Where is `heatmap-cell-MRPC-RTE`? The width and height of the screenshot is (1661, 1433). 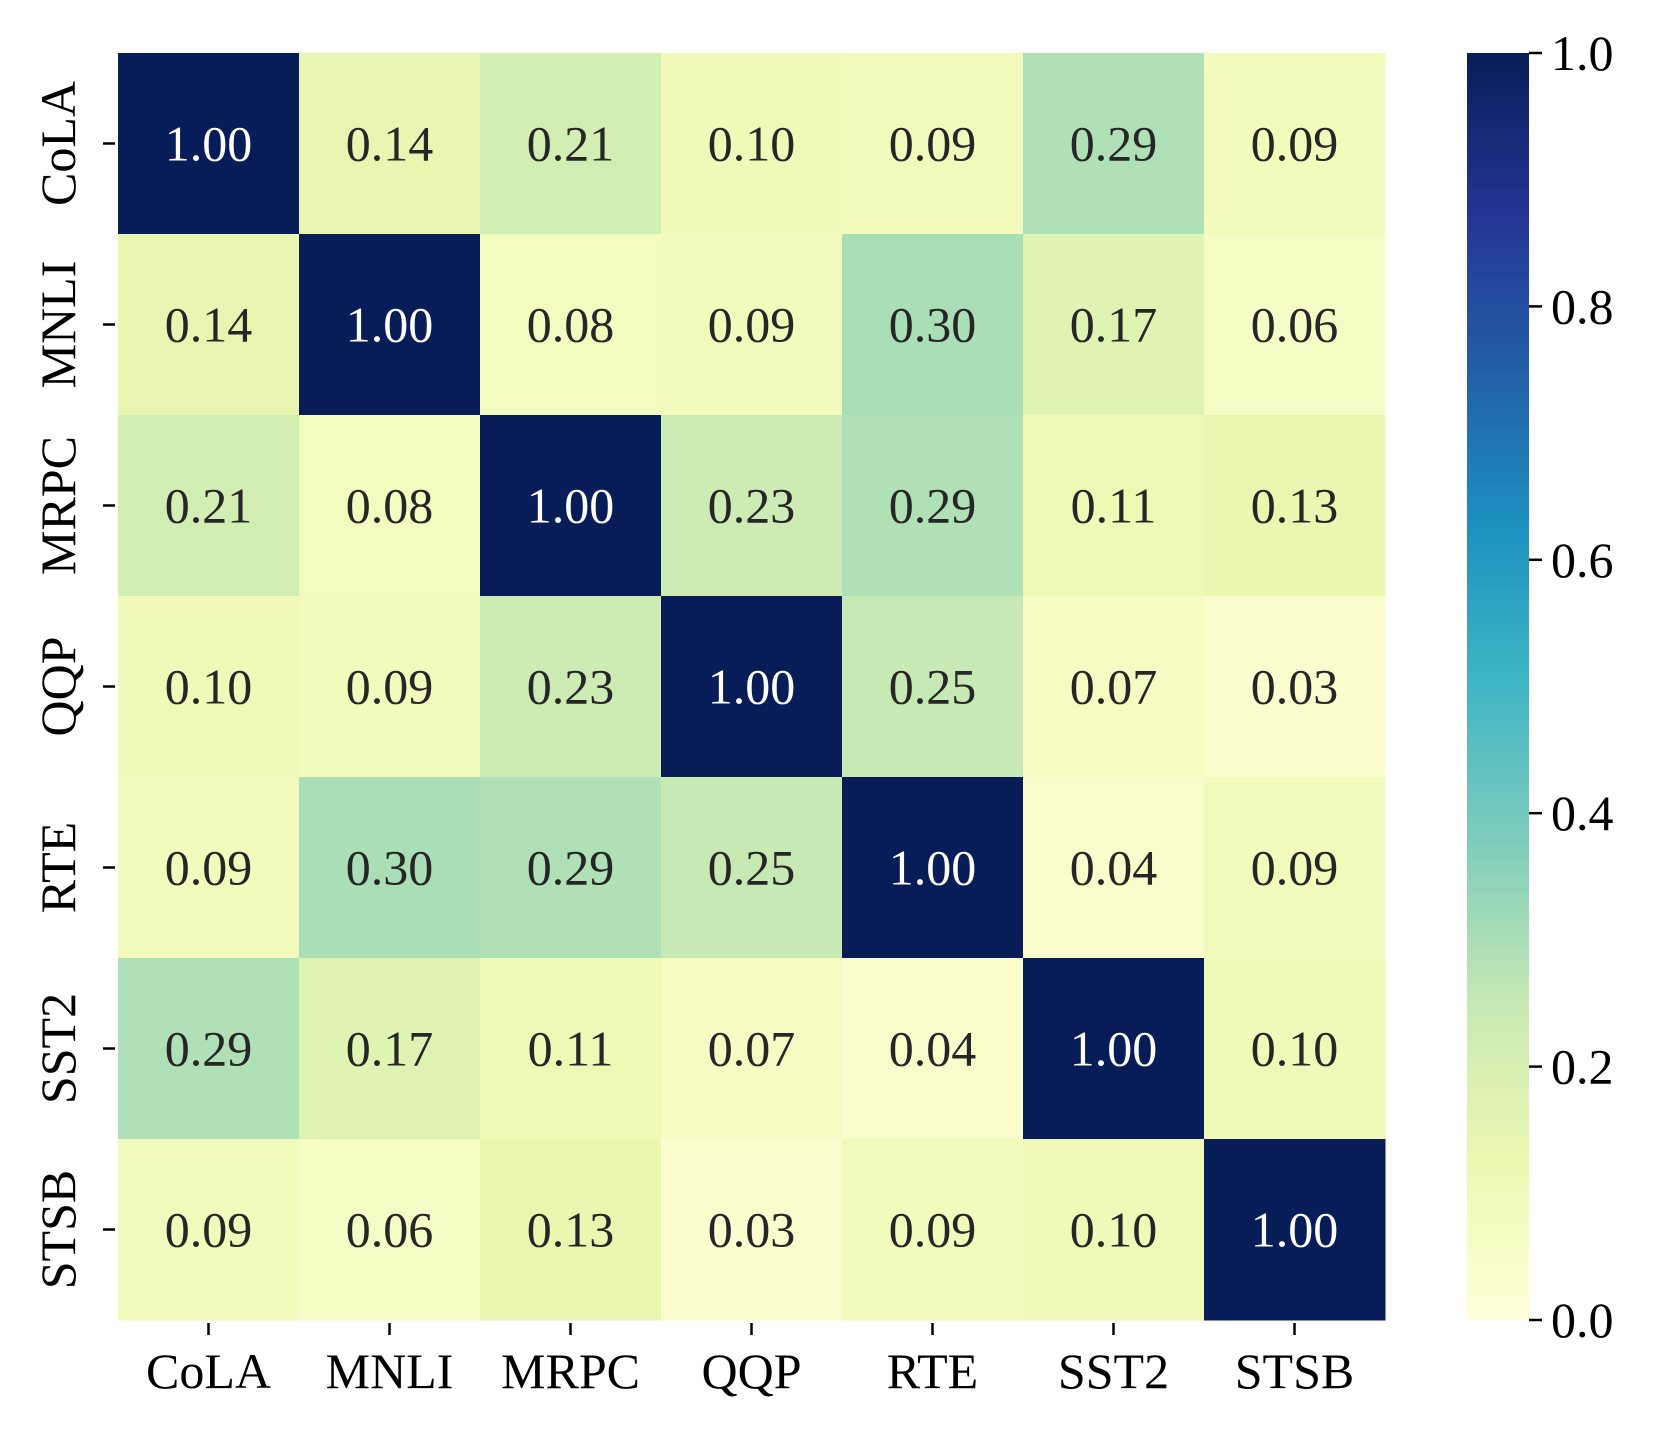
heatmap-cell-MRPC-RTE is located at coordinates (933, 506).